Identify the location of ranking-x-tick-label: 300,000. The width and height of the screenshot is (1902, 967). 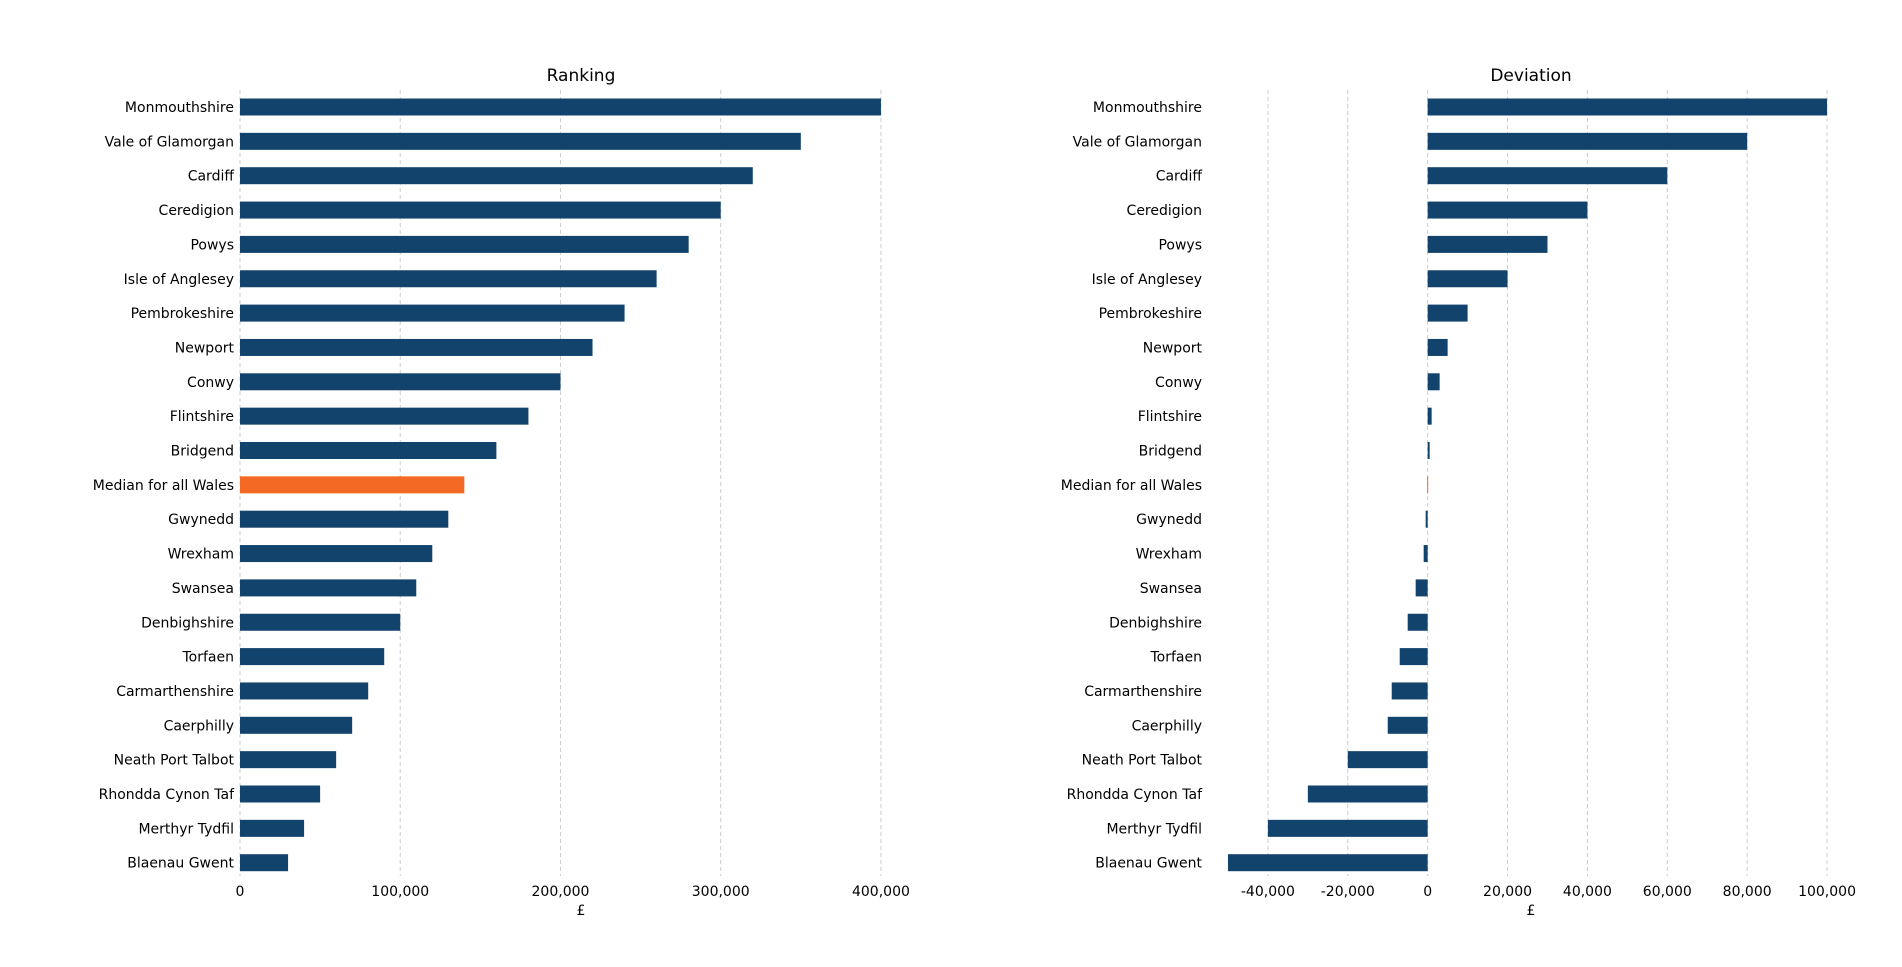
(721, 892).